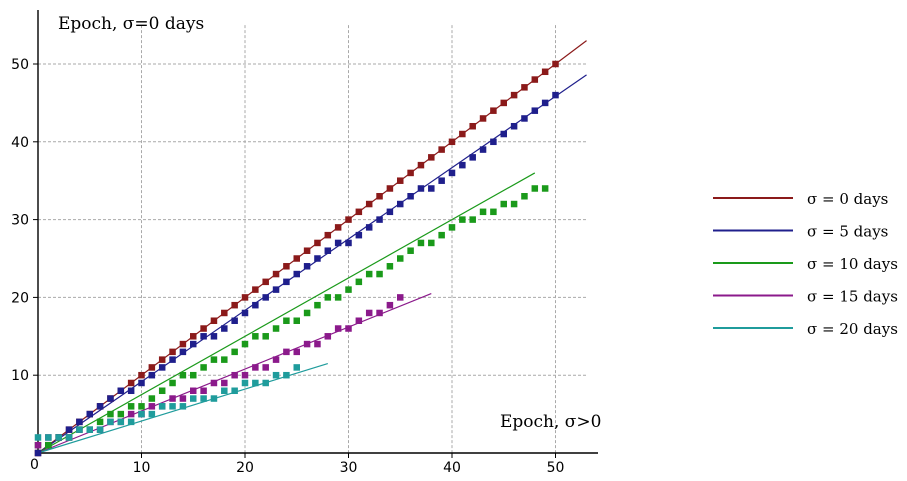 The image size is (907, 481). Describe the element at coordinates (349, 468) in the screenshot. I see `x-tick-label: 30` at that location.